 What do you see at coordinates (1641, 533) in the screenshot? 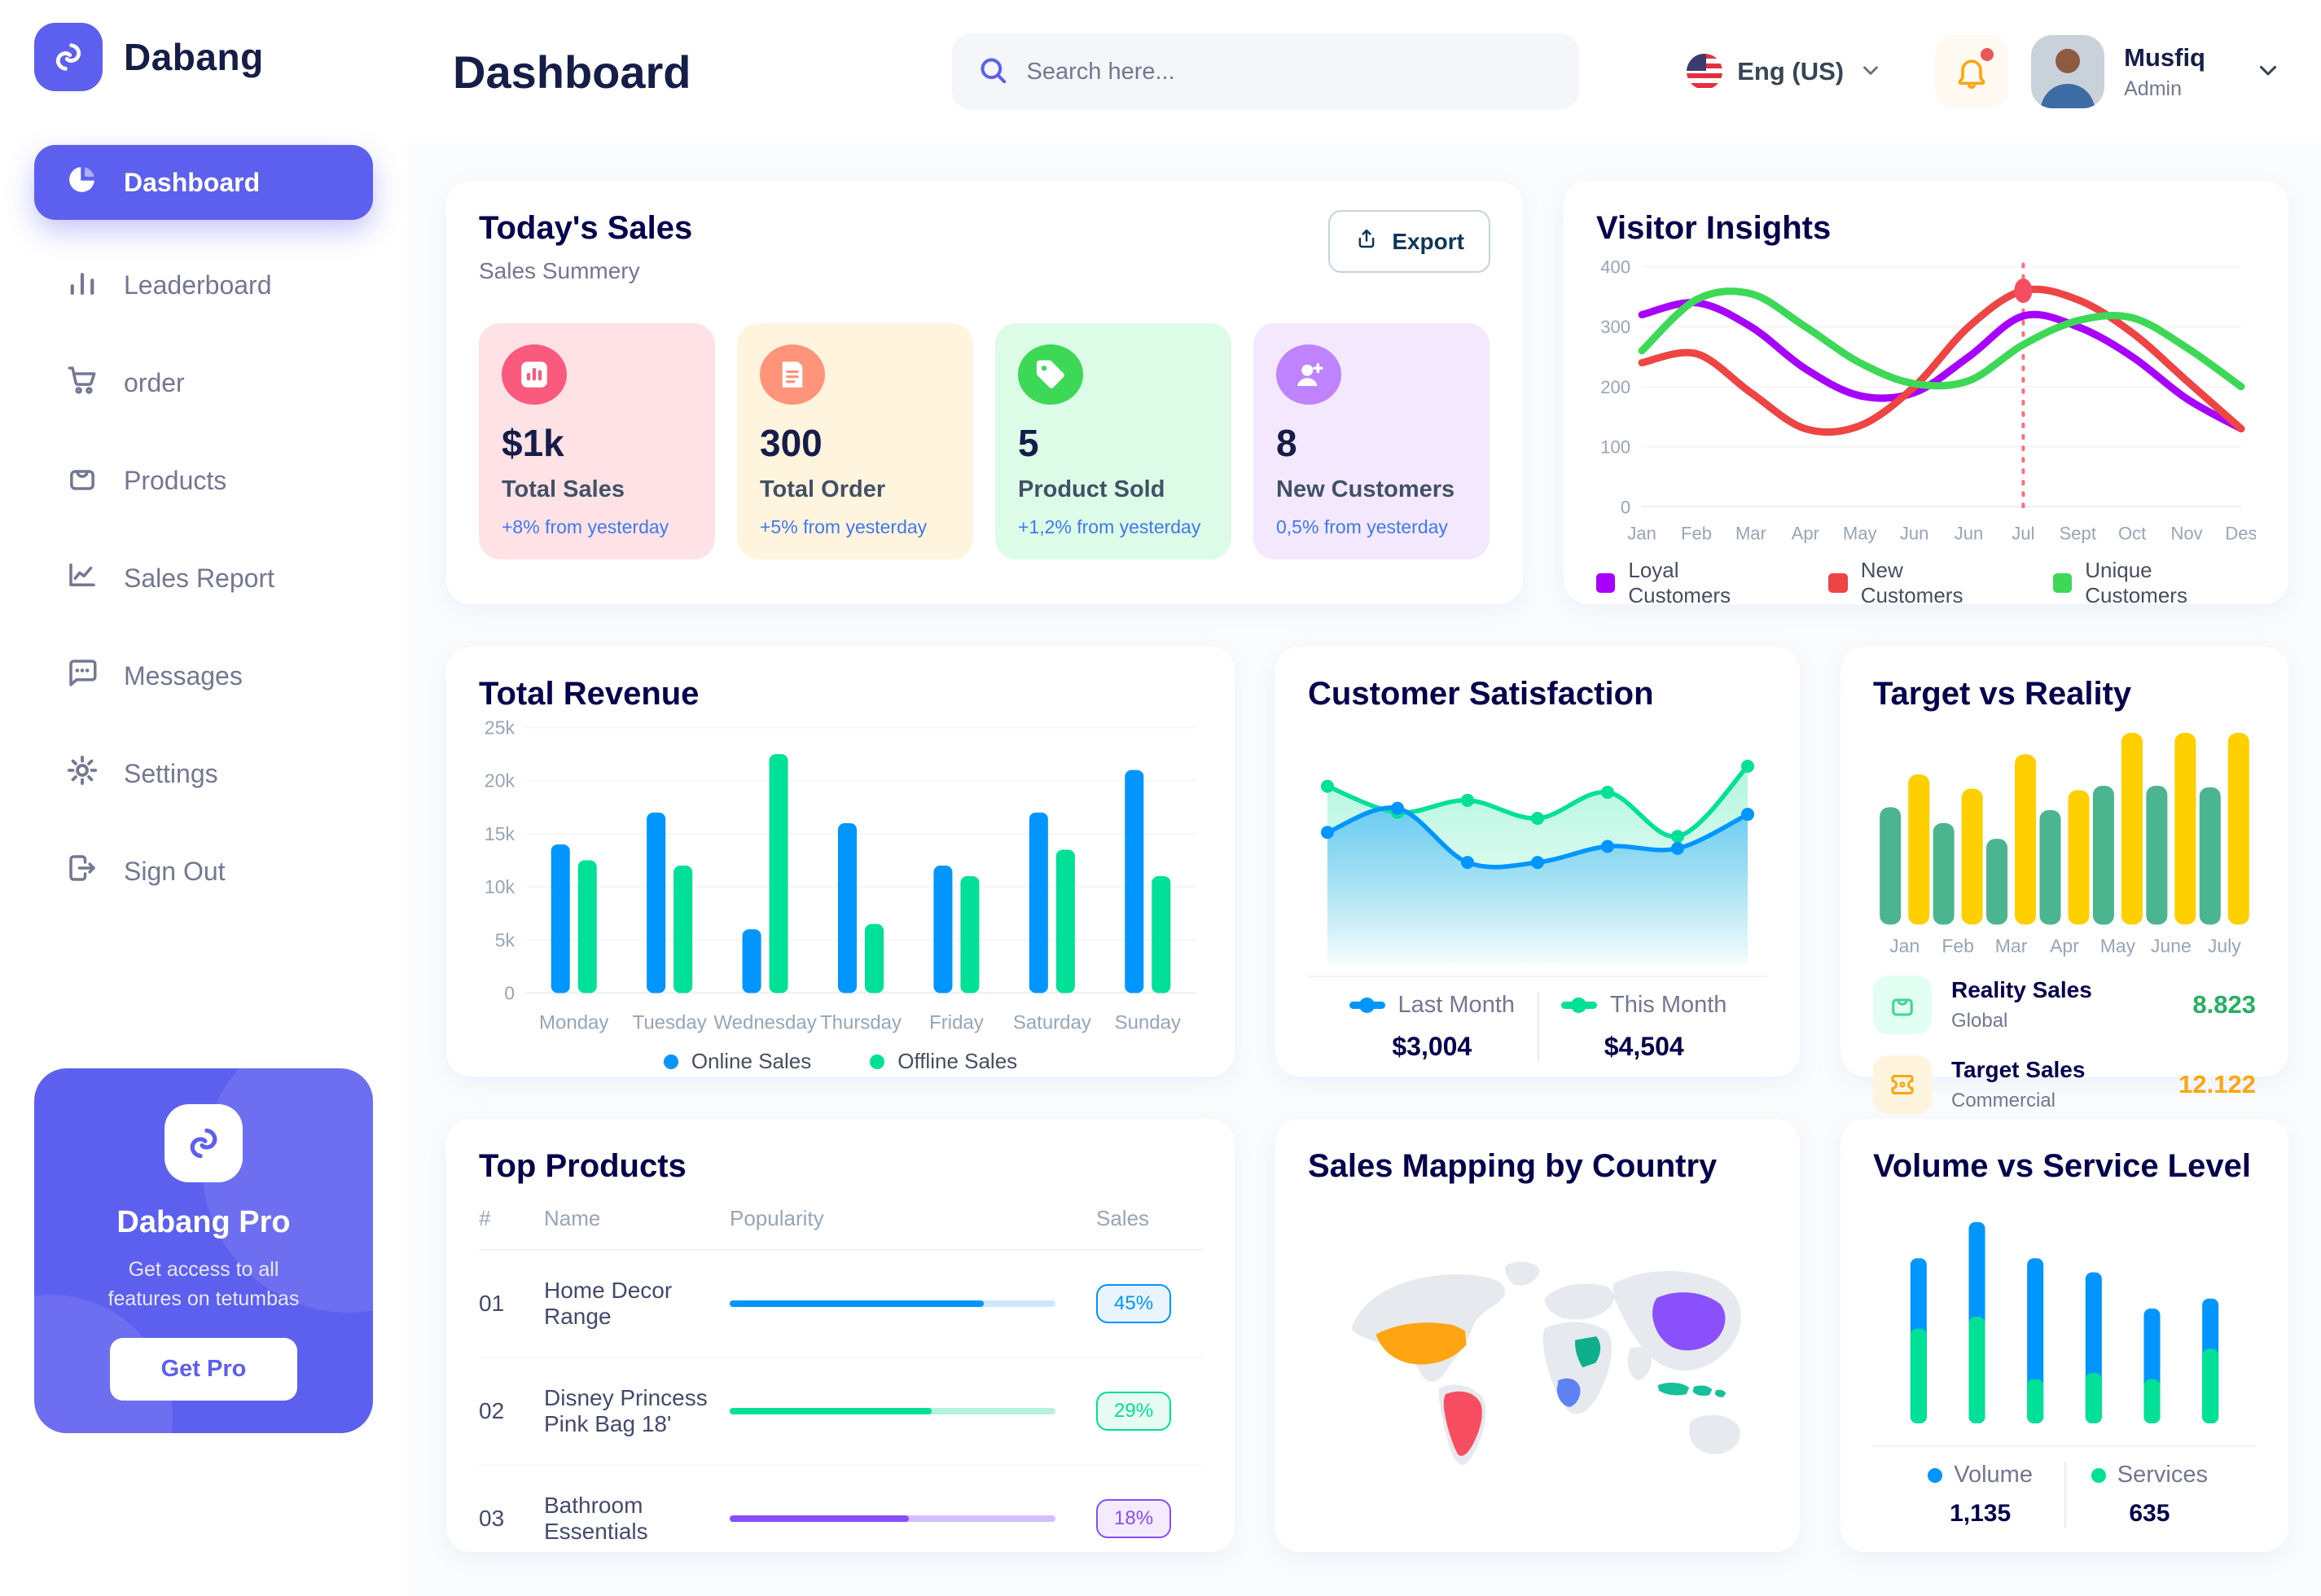
I see `svg-text: Jan` at bounding box center [1641, 533].